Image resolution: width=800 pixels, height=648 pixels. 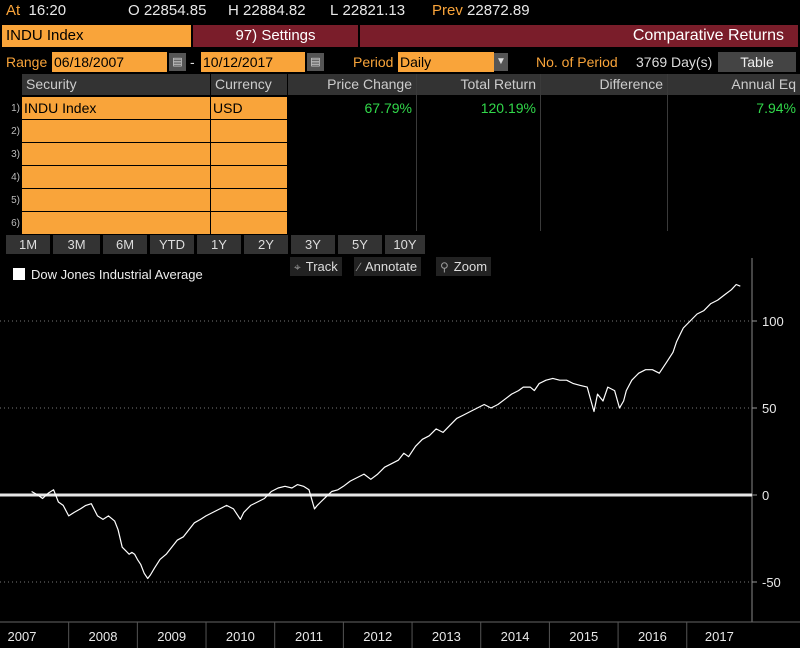 What do you see at coordinates (446, 636) in the screenshot?
I see `x-tick-label: 2013` at bounding box center [446, 636].